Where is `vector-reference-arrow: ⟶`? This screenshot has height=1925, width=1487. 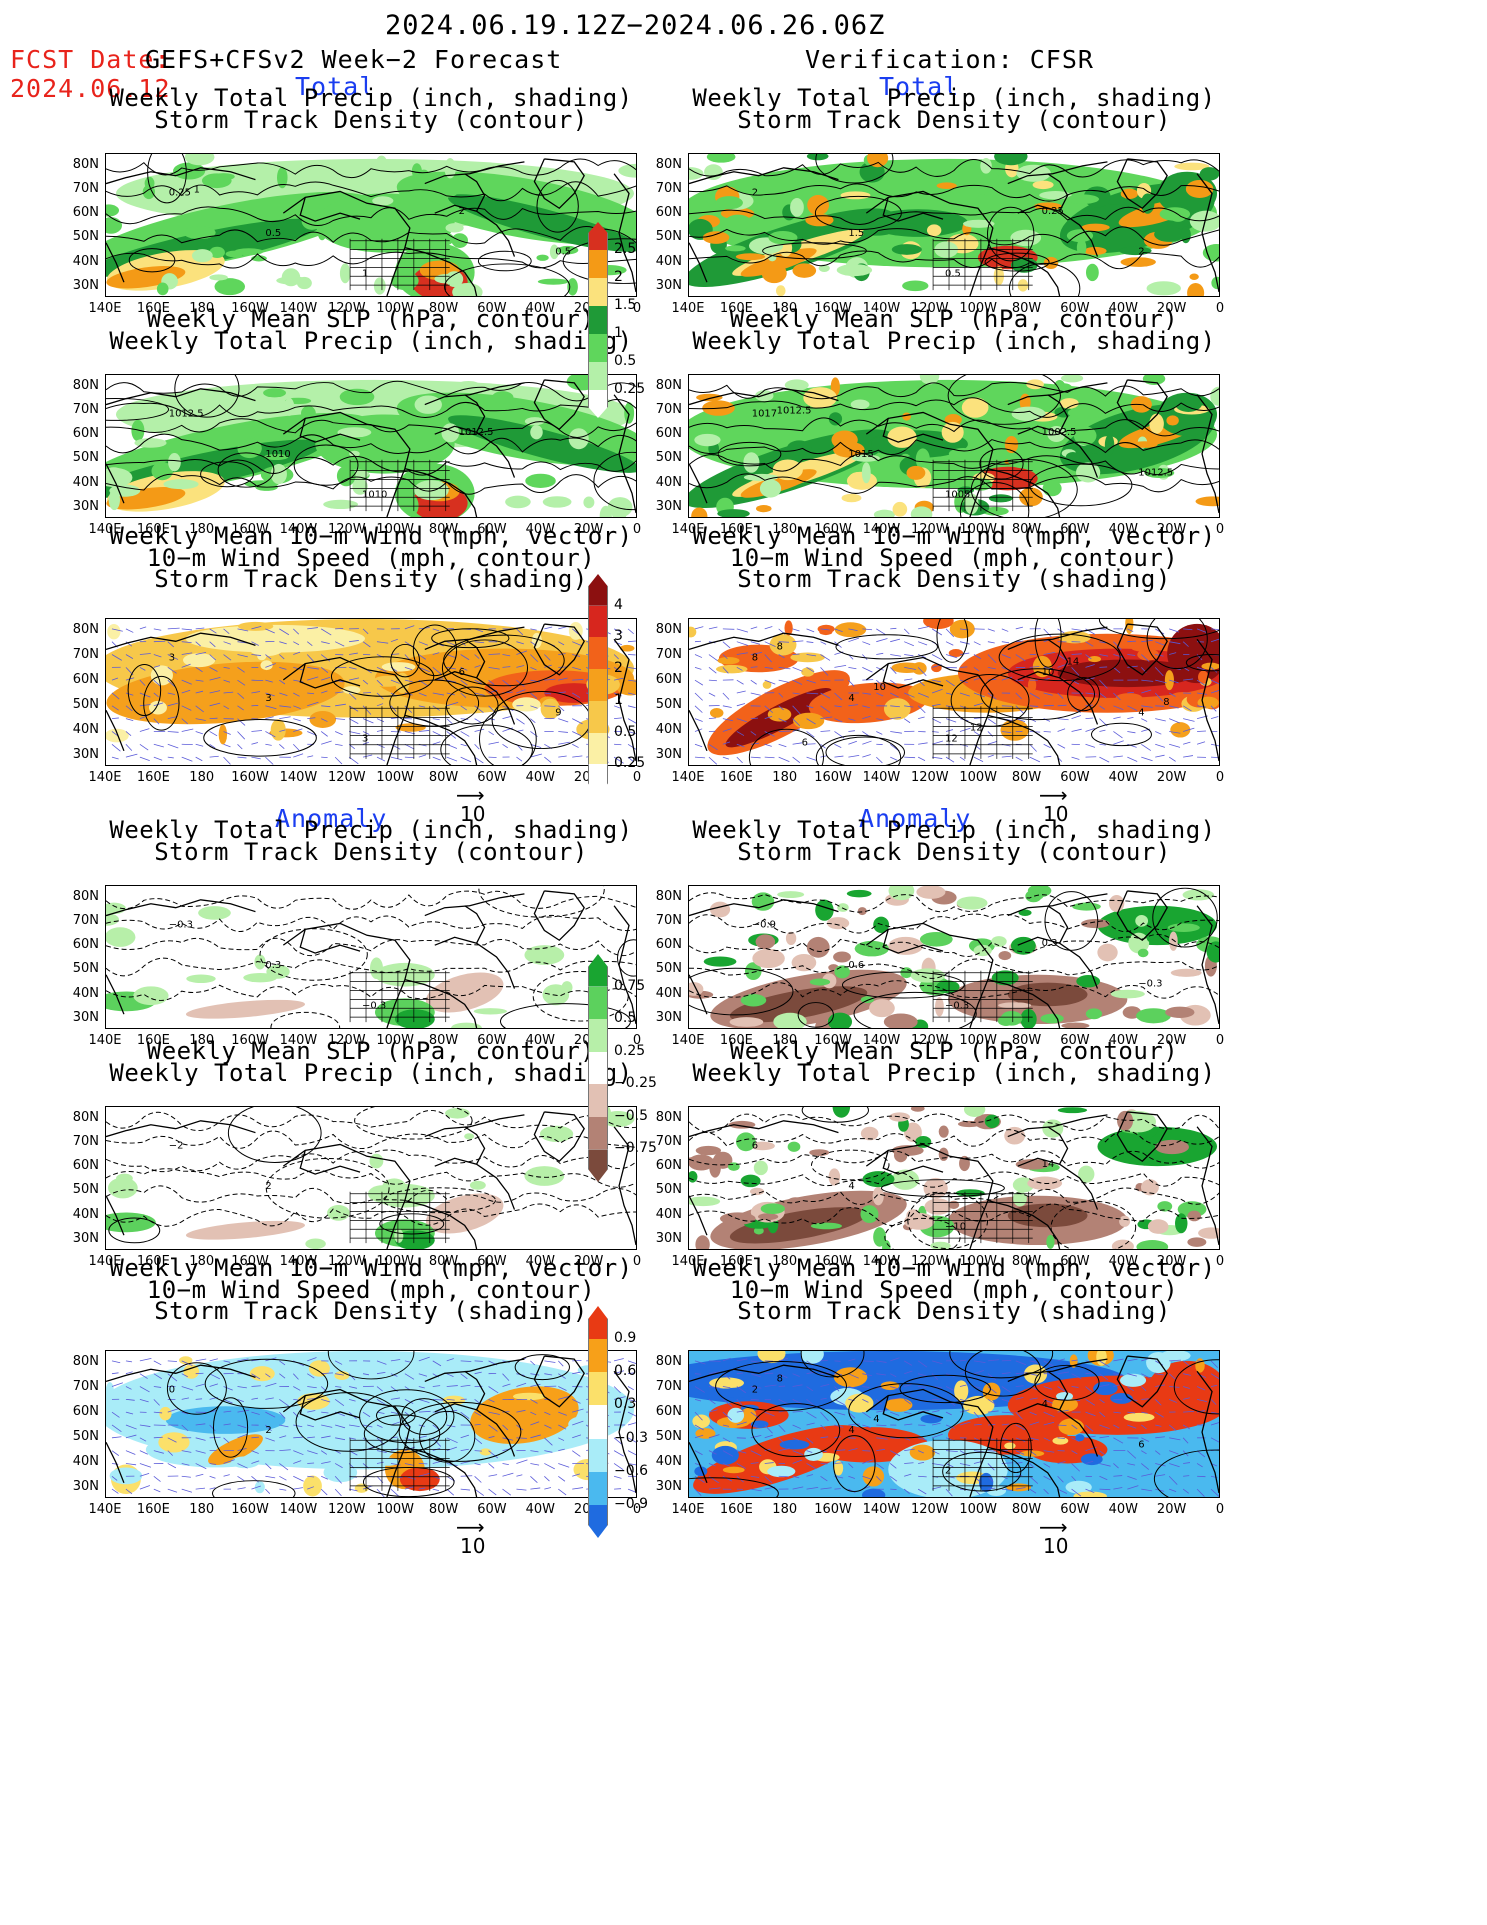 vector-reference-arrow: ⟶ is located at coordinates (470, 1527).